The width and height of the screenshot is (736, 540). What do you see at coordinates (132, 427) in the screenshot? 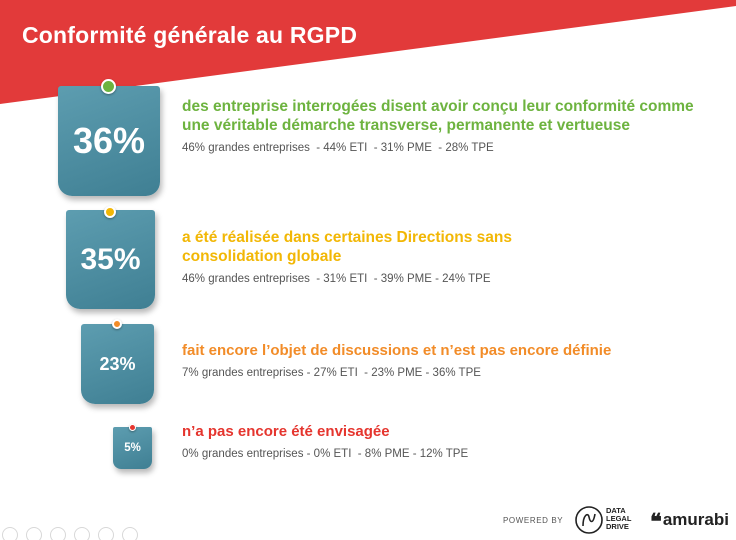
I see `pin-red-icon` at bounding box center [132, 427].